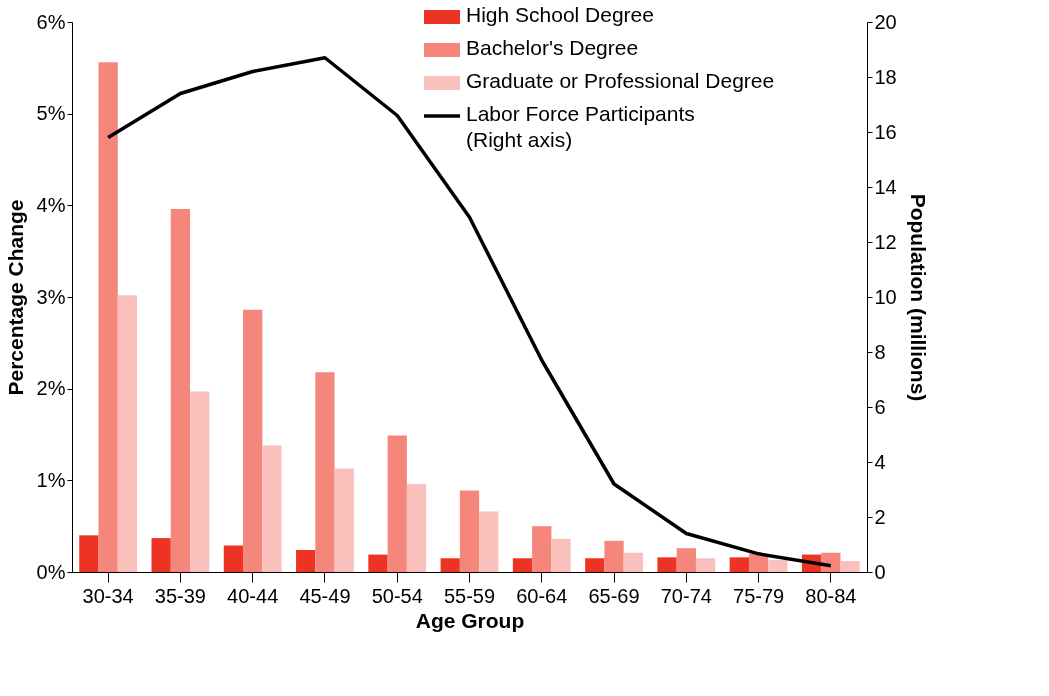  What do you see at coordinates (885, 21) in the screenshot?
I see `y2-tick-label: 20` at bounding box center [885, 21].